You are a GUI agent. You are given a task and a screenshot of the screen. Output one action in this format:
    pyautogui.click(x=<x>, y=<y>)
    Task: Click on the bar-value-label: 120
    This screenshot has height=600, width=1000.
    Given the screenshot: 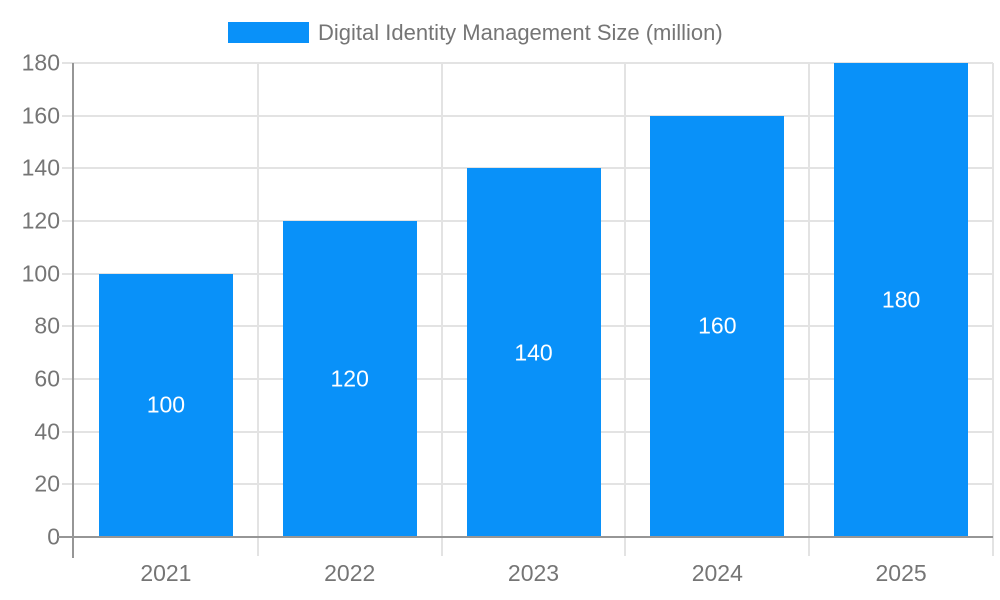 What is the action you would take?
    pyautogui.click(x=349, y=378)
    